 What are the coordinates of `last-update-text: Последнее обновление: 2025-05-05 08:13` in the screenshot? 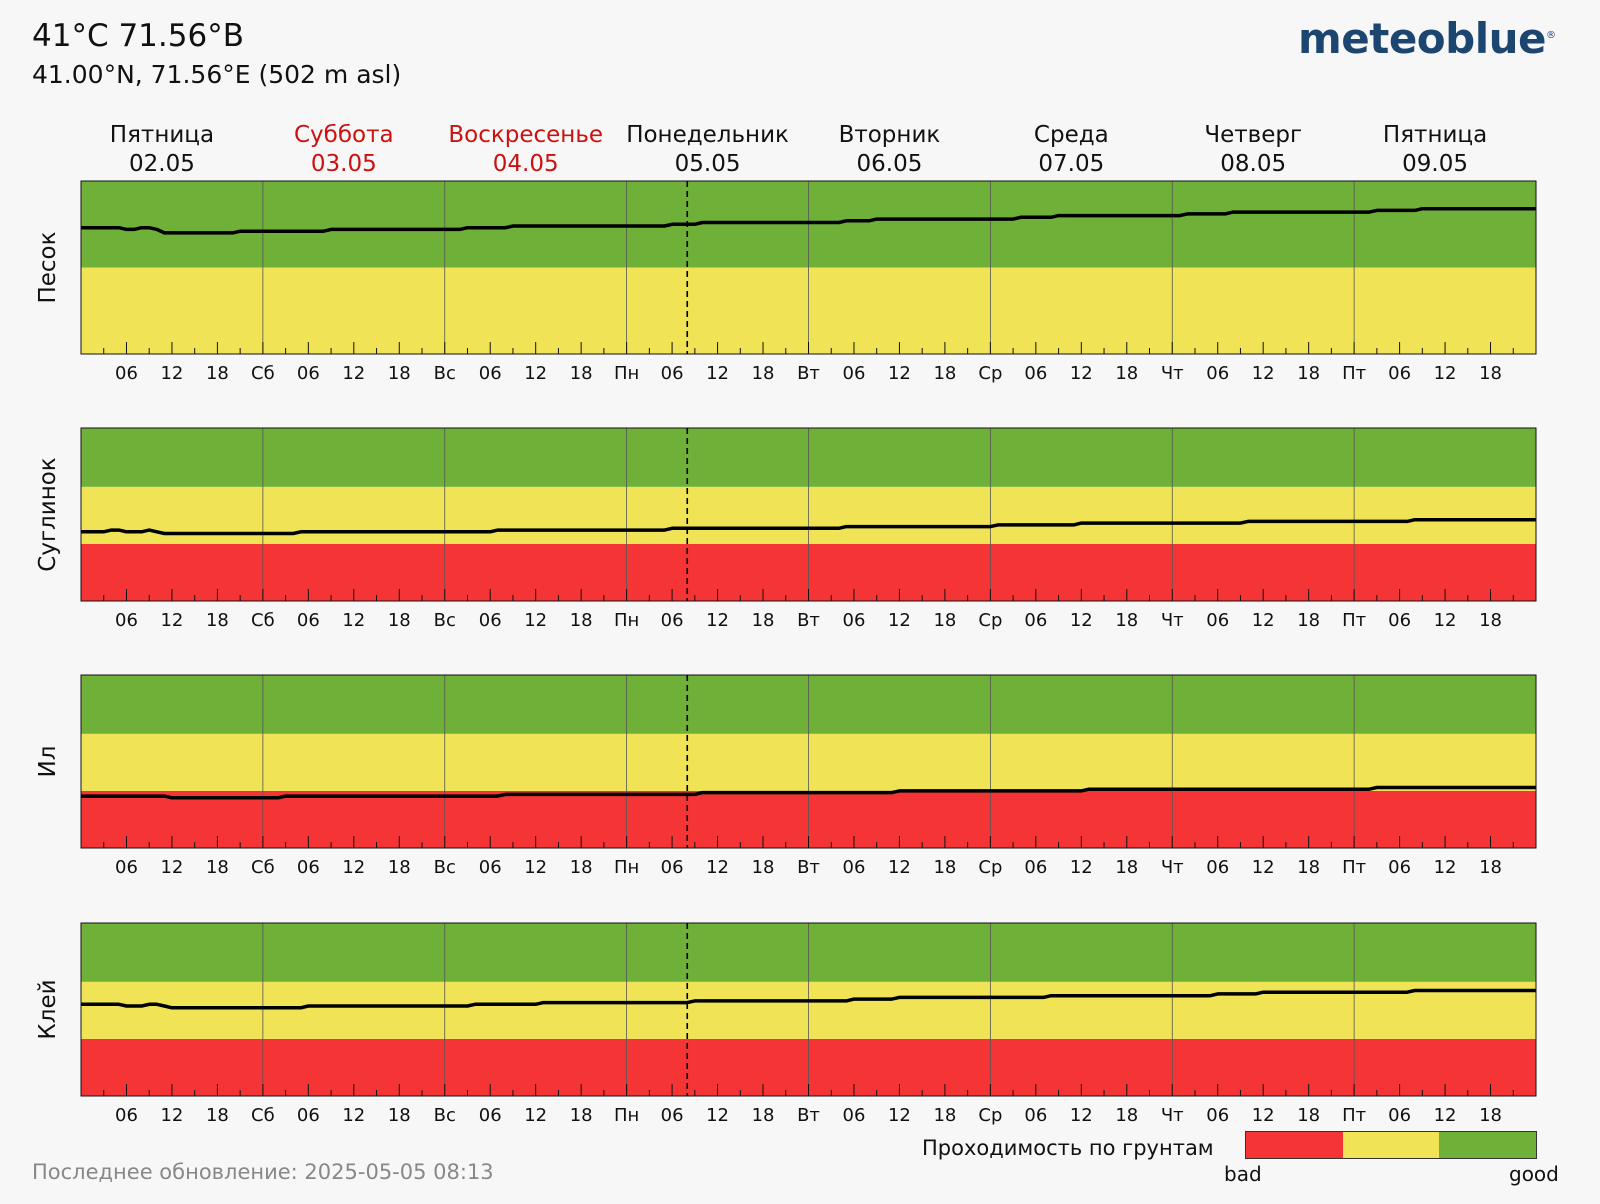 It's located at (263, 1172).